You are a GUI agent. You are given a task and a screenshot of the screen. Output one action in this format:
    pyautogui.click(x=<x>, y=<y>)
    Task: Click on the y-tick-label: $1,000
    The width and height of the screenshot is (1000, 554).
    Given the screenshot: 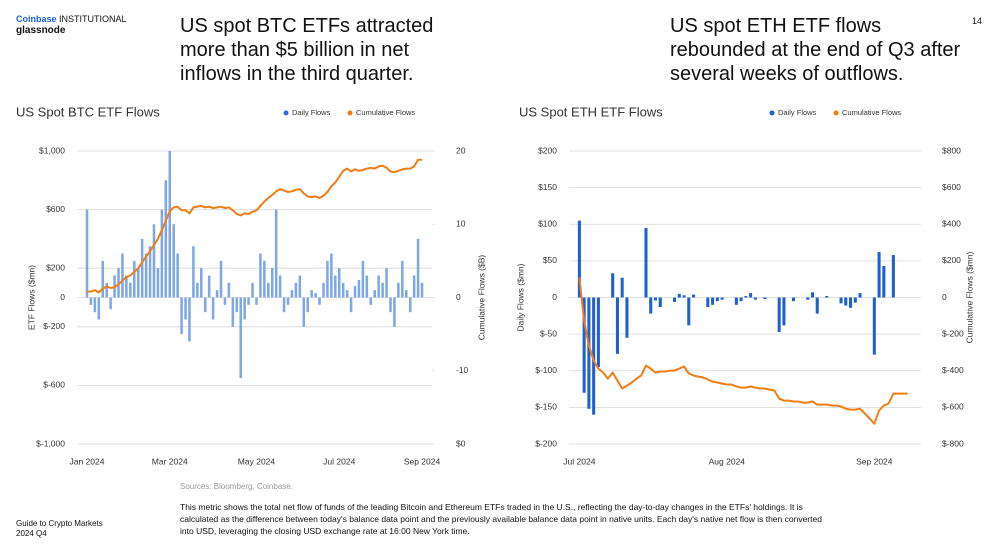 What is the action you would take?
    pyautogui.click(x=52, y=150)
    